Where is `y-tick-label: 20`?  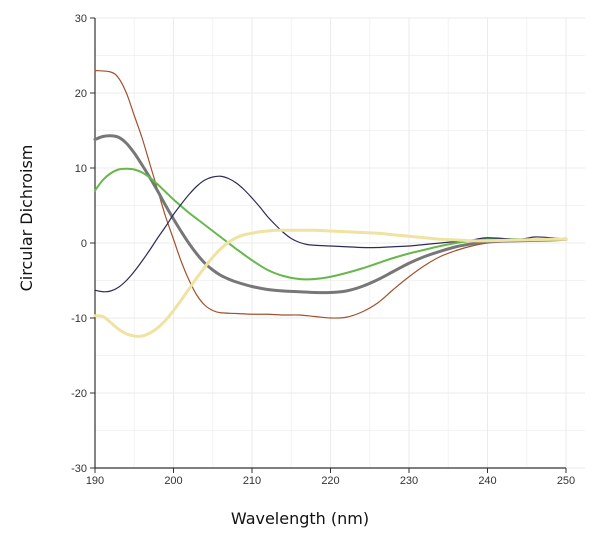
y-tick-label: 20 is located at coordinates (81, 94).